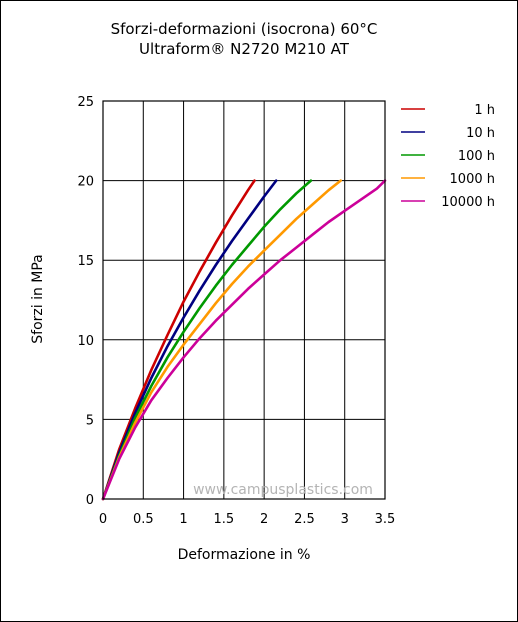  What do you see at coordinates (304, 519) in the screenshot?
I see `x-tick-label: 2.5` at bounding box center [304, 519].